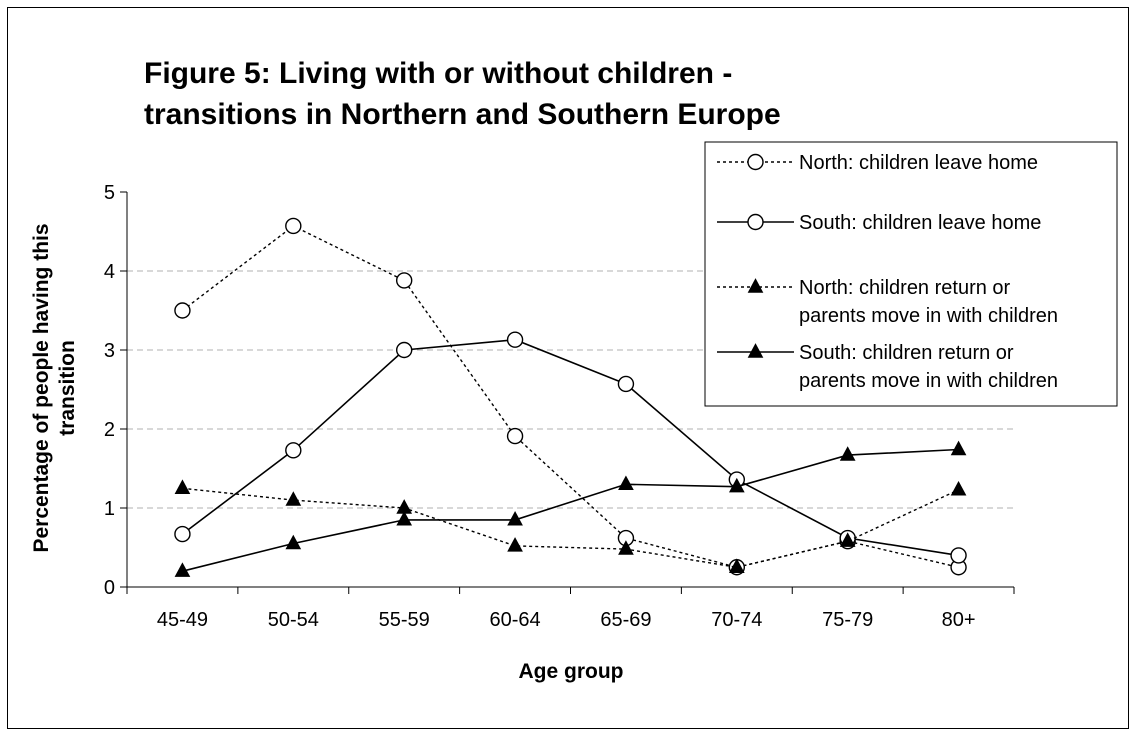 The width and height of the screenshot is (1138, 737). What do you see at coordinates (920, 223) in the screenshot?
I see `legend-label: South: children leave home` at bounding box center [920, 223].